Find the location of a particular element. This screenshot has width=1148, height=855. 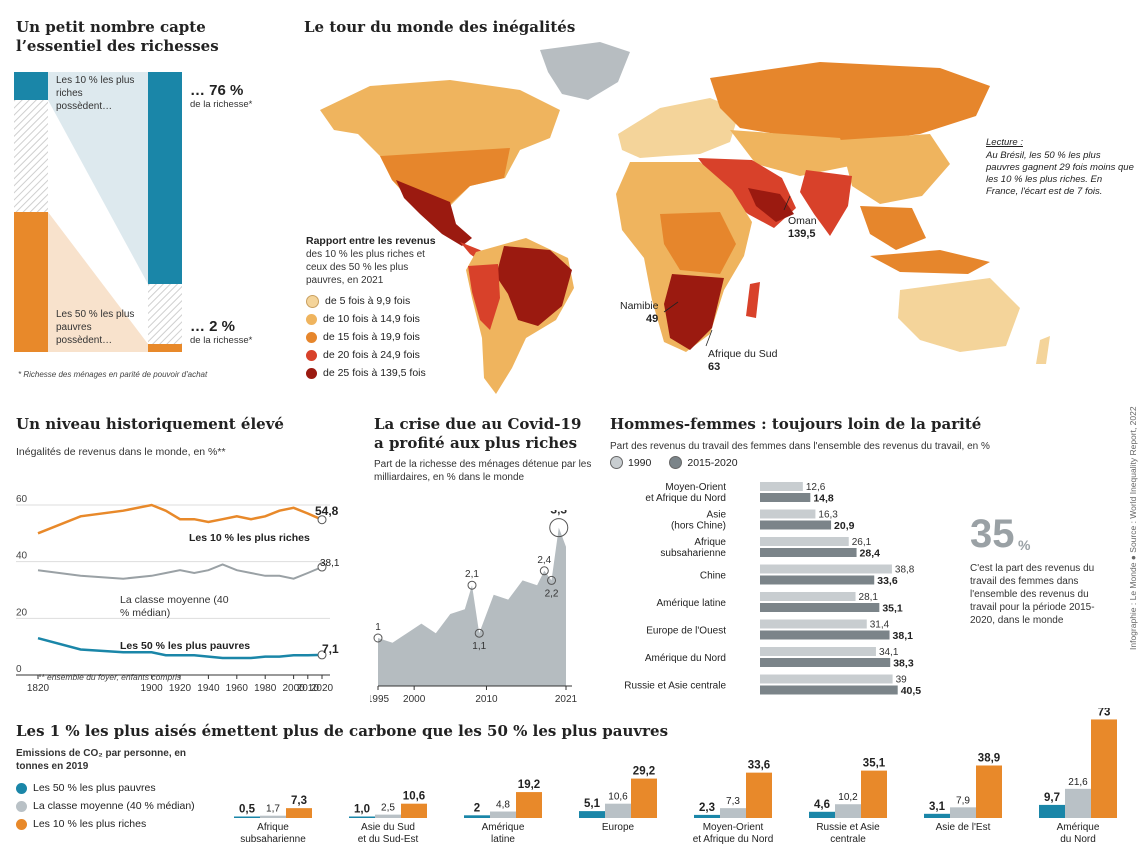

callout-afrique-sud-name: Afrique du Sud is located at coordinates (743, 354).